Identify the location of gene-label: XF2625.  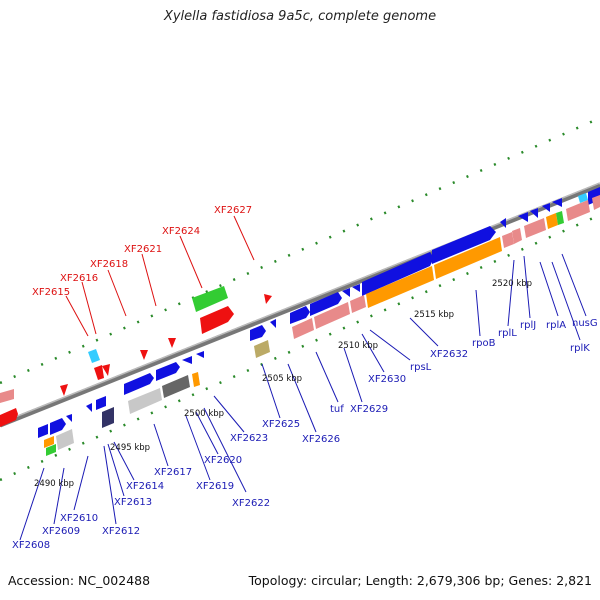
(281, 424).